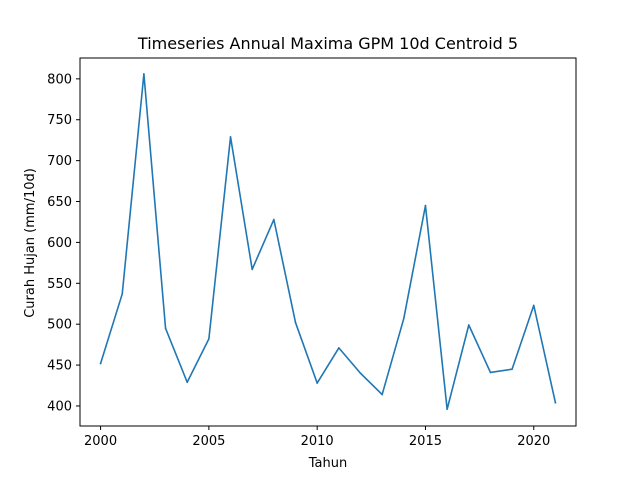 Image resolution: width=640 pixels, height=480 pixels. Describe the element at coordinates (533, 441) in the screenshot. I see `x-tick-label: 2020` at that location.